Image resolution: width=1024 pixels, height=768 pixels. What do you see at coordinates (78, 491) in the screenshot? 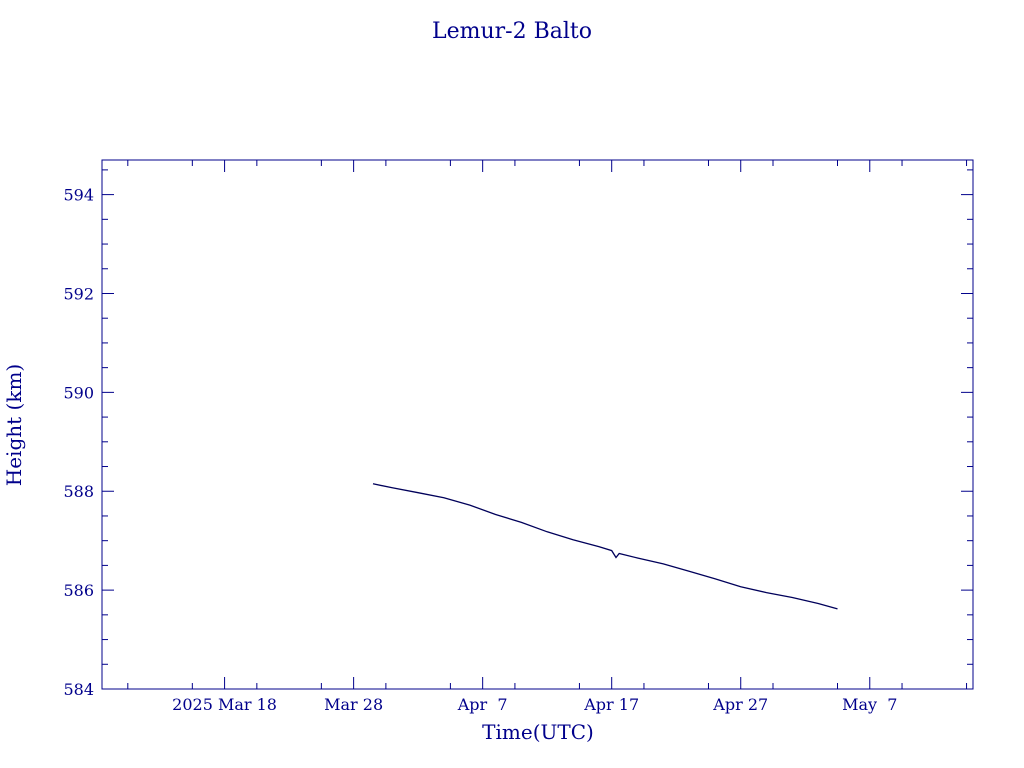
I see `y-tick-label: 588` at bounding box center [78, 491].